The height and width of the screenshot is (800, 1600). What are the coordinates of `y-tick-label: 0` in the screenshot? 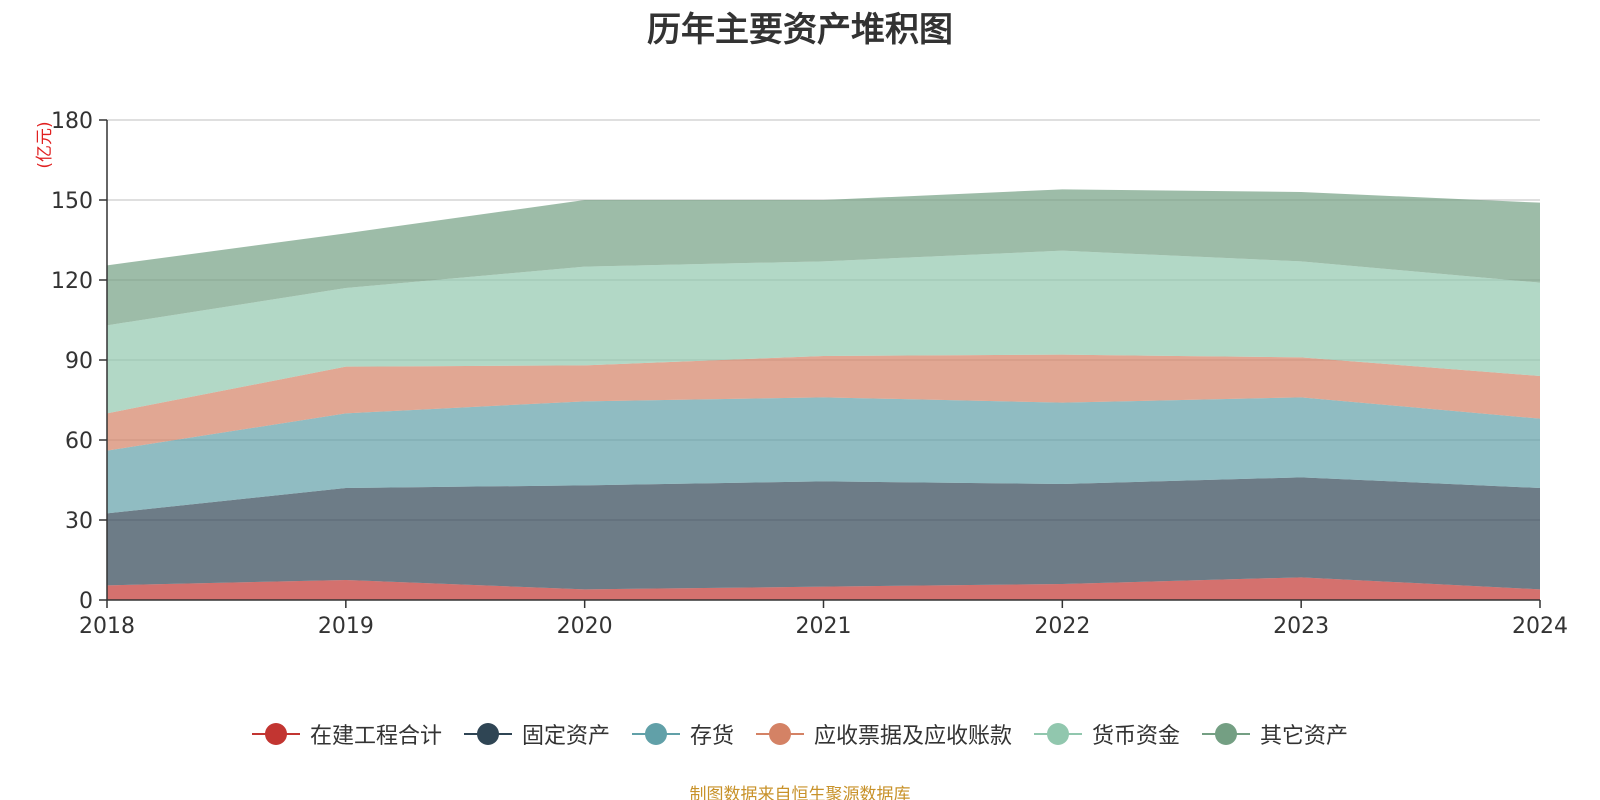 It's located at (86, 601).